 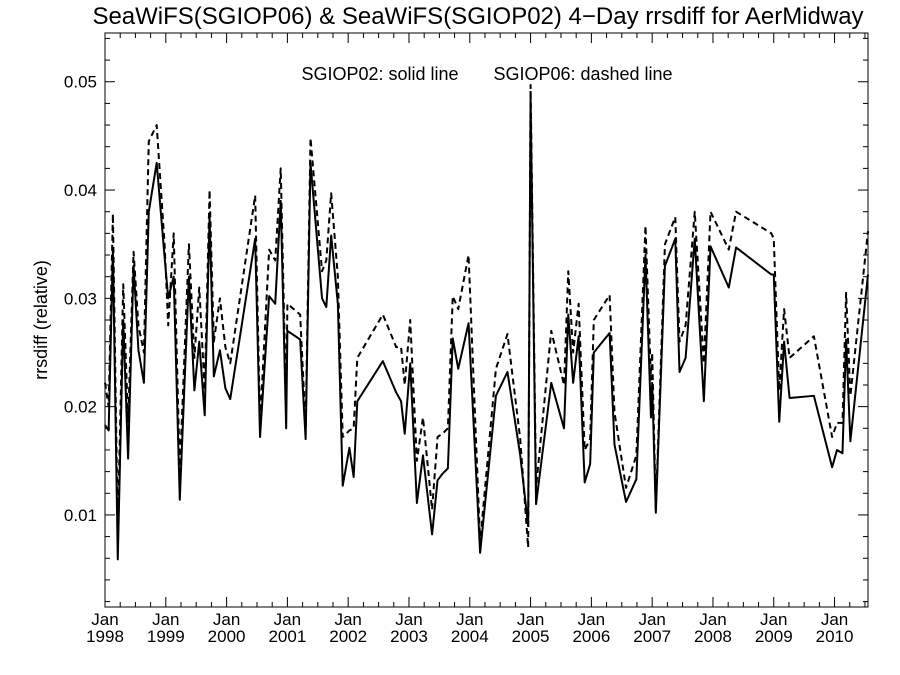 I want to click on x-tick-year-label: 2005, so click(x=531, y=636).